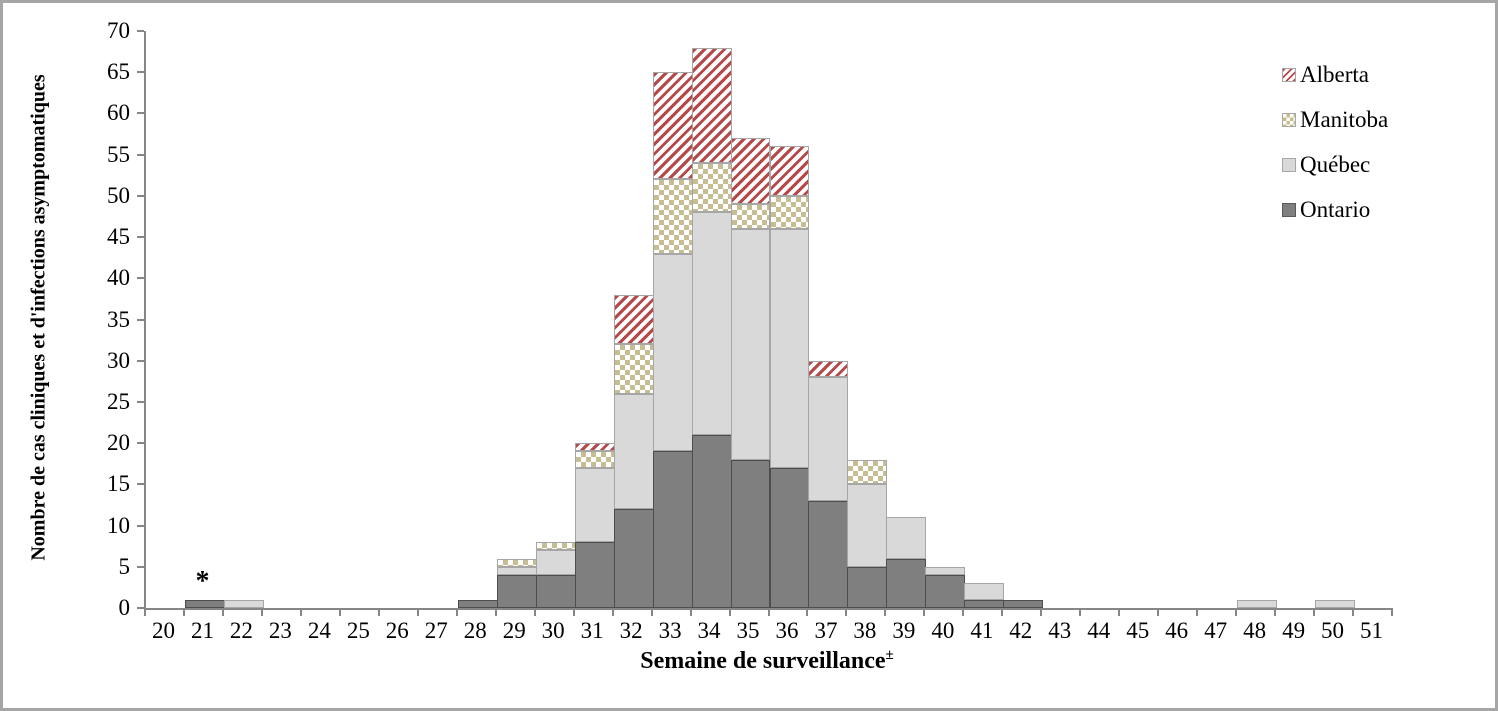 This screenshot has width=1498, height=711. What do you see at coordinates (1344, 119) in the screenshot?
I see `legend-label-manitoba: Manitoba` at bounding box center [1344, 119].